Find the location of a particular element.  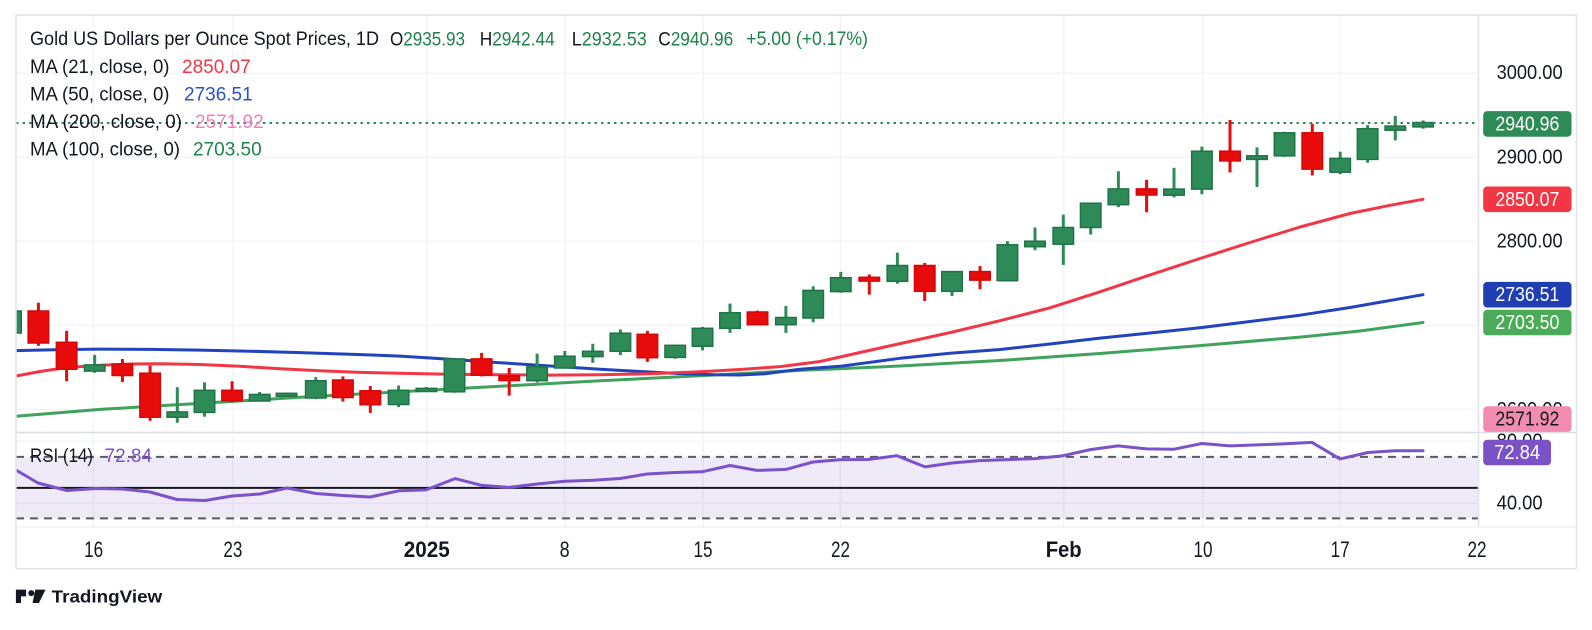

svg-text: O2935.93 is located at coordinates (427, 39).